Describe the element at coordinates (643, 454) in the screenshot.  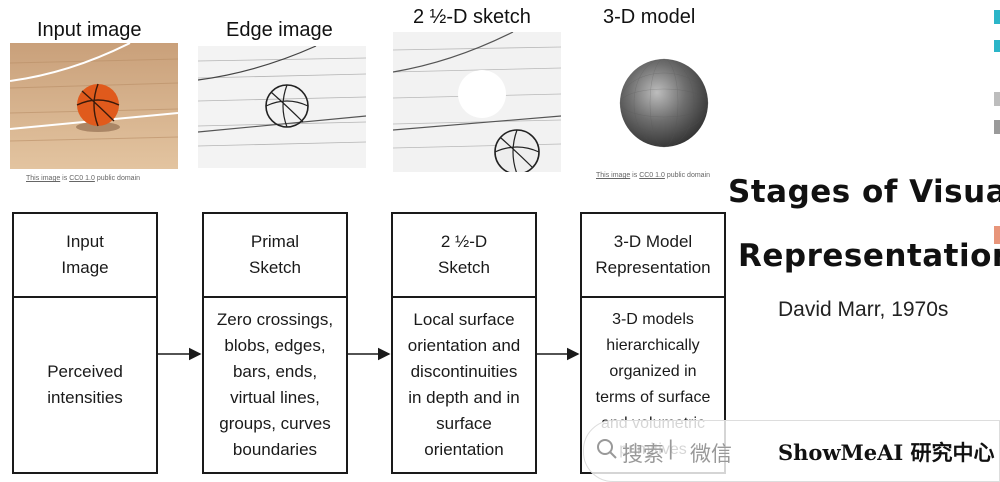
I see `watermark-search-label: 搜索` at that location.